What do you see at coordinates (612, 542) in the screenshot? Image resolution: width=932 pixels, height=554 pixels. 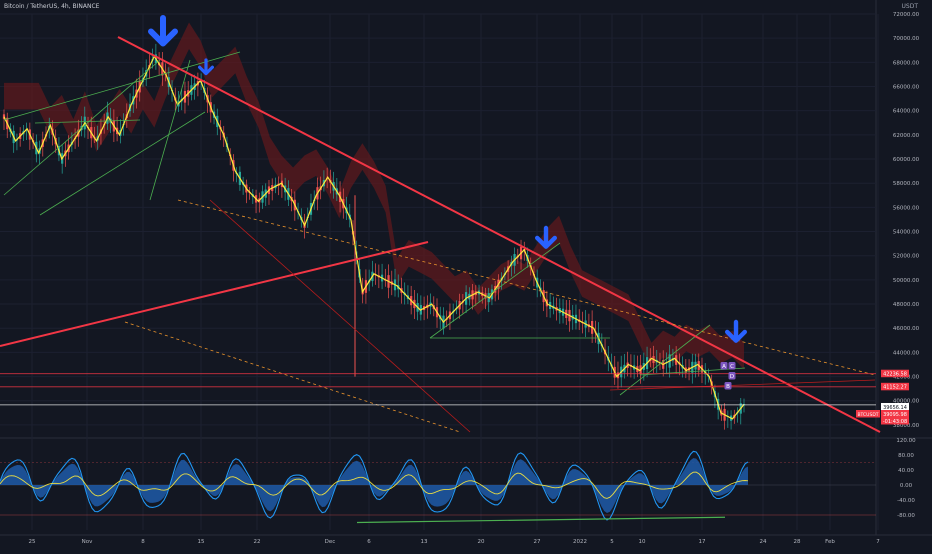 I see `time-tick-label: 5` at bounding box center [612, 542].